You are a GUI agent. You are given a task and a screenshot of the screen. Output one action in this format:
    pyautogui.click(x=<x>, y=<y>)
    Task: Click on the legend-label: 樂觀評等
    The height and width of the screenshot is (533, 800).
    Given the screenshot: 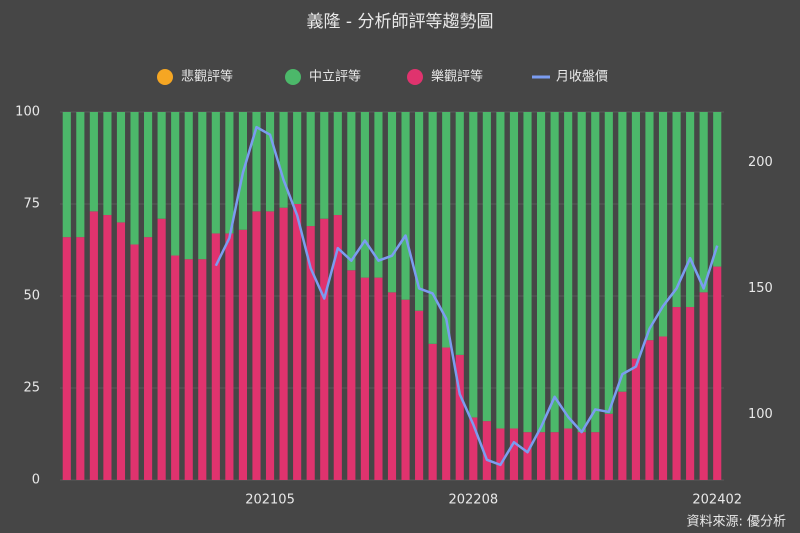 What is the action you would take?
    pyautogui.click(x=457, y=77)
    